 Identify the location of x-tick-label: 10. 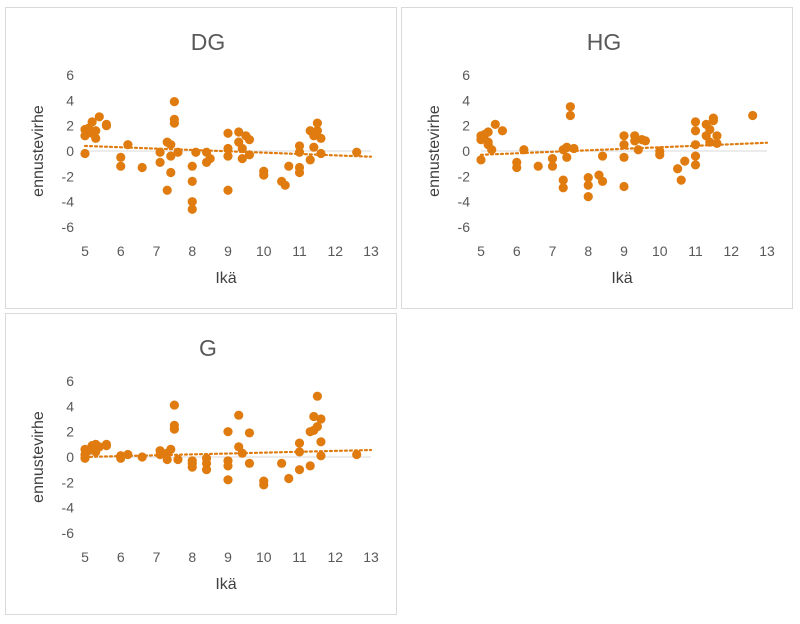
(660, 251).